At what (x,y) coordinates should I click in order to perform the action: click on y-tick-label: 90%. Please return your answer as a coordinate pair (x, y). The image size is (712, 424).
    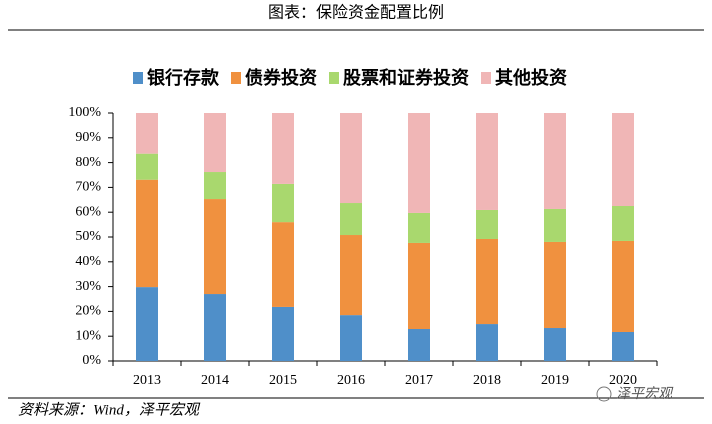
    Looking at the image, I should click on (88, 137).